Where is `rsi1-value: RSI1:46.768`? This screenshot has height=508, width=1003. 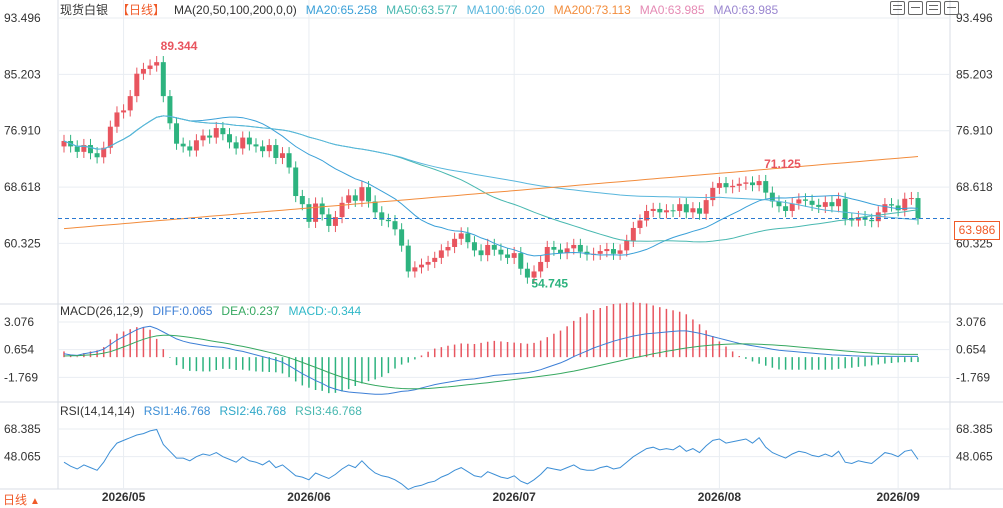
rsi1-value: RSI1:46.768 is located at coordinates (177, 411).